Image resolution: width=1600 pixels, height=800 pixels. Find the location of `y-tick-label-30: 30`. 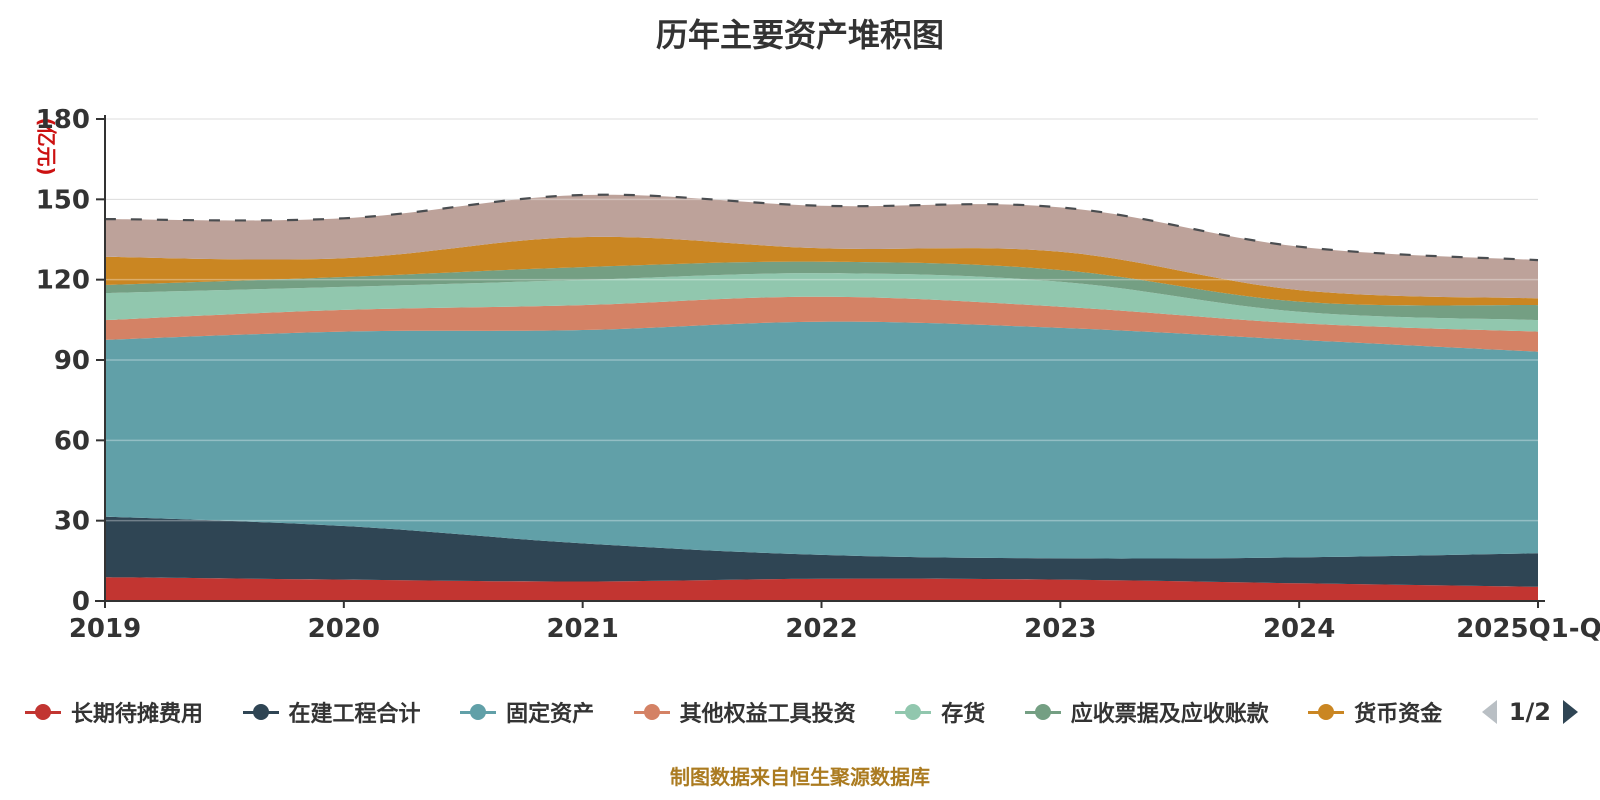

y-tick-label-30: 30 is located at coordinates (72, 522).